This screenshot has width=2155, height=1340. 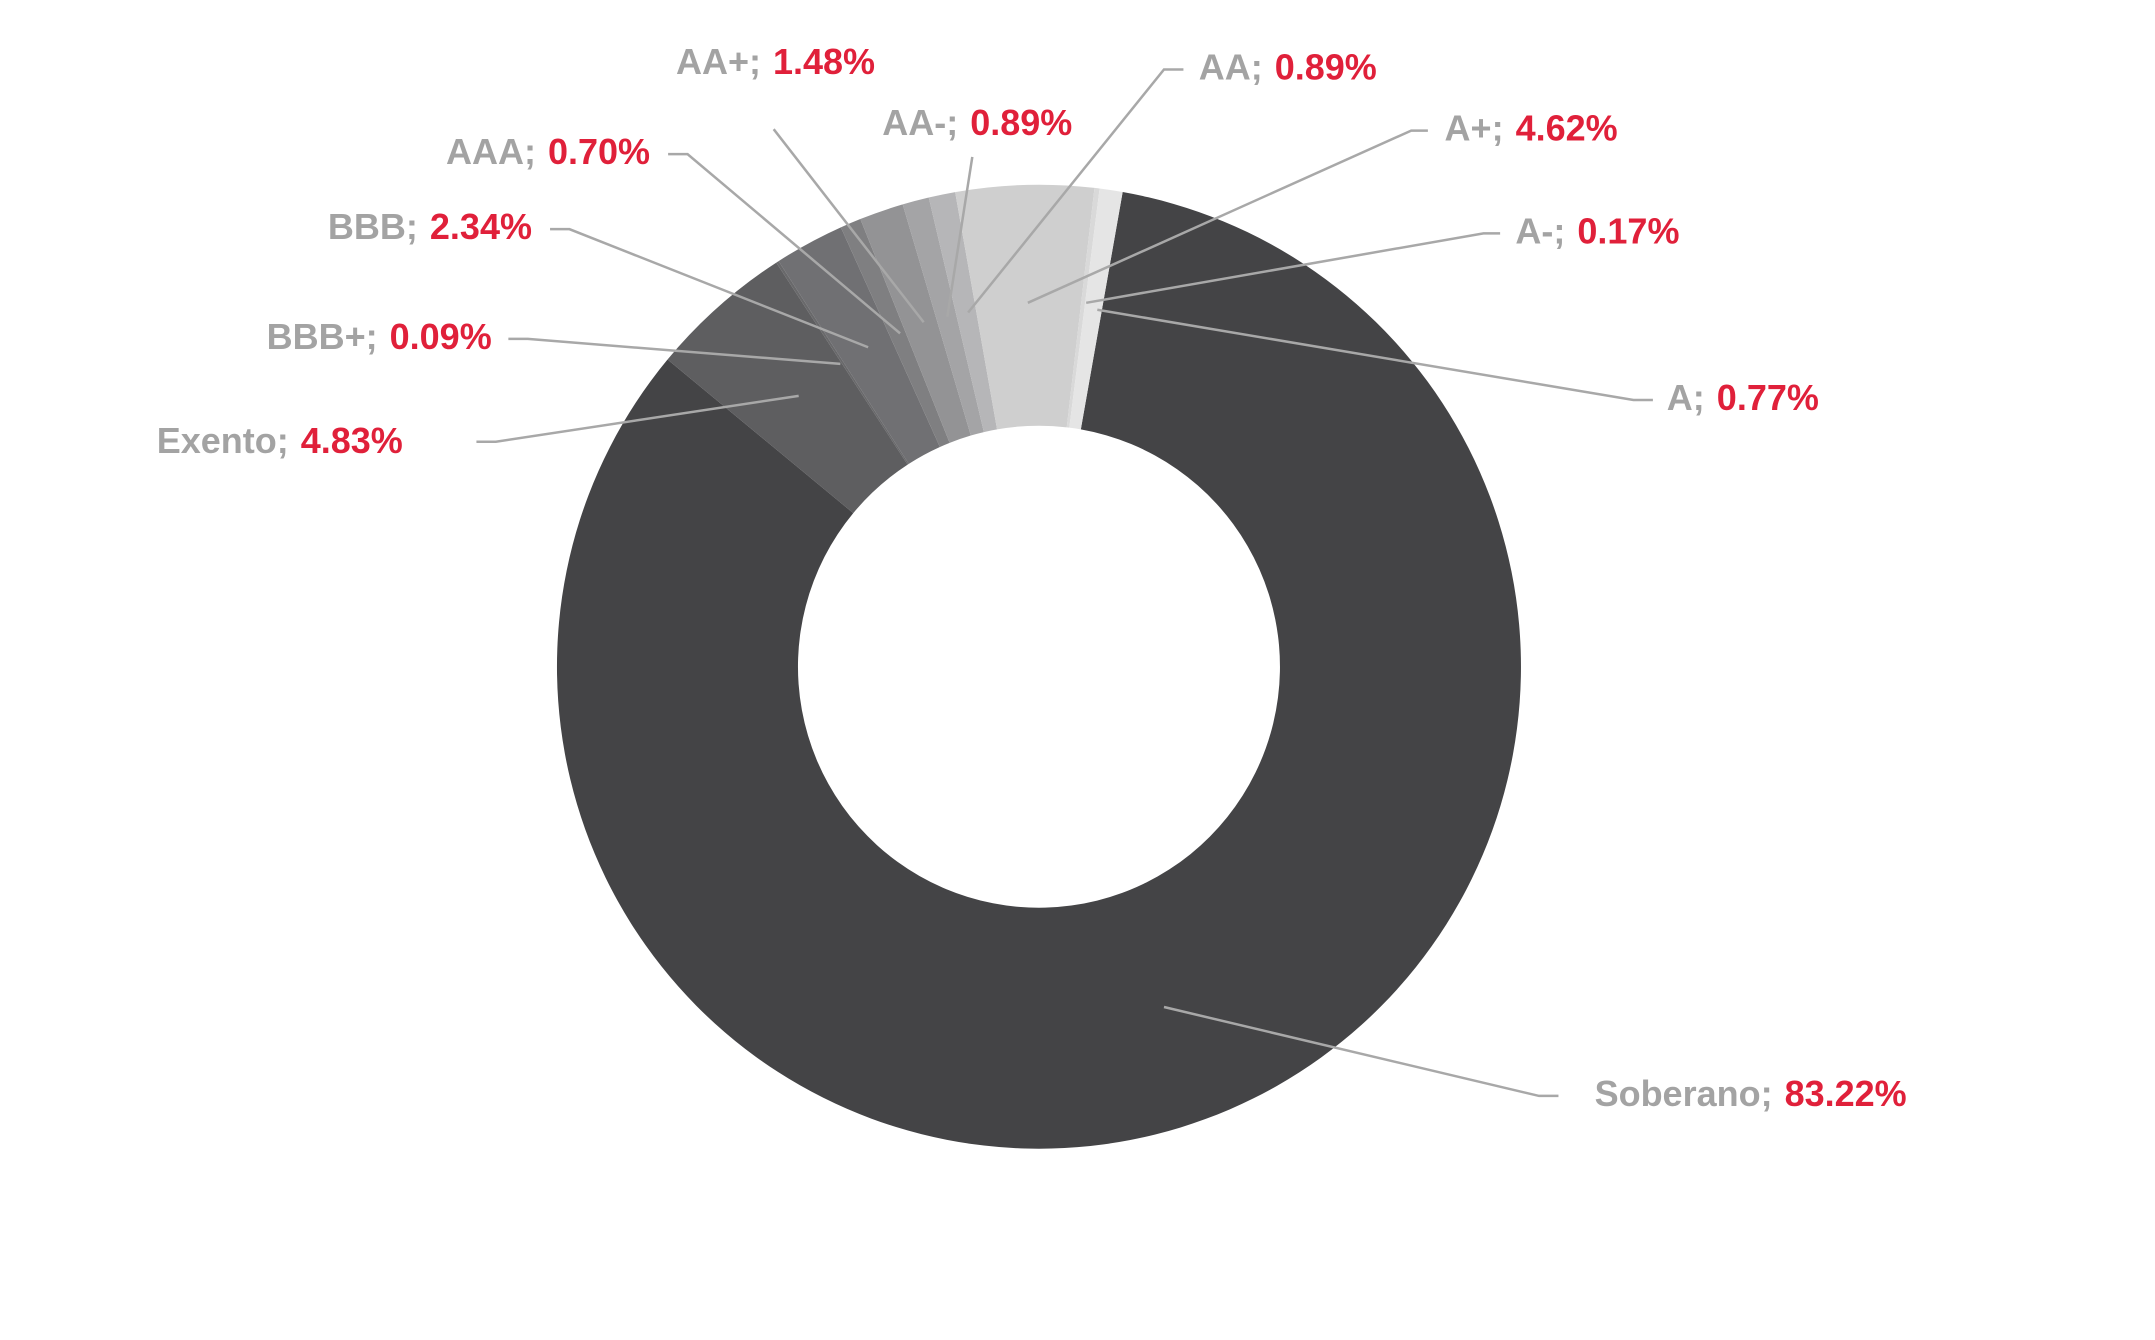 I want to click on value-label: 0.09%, so click(x=441, y=335).